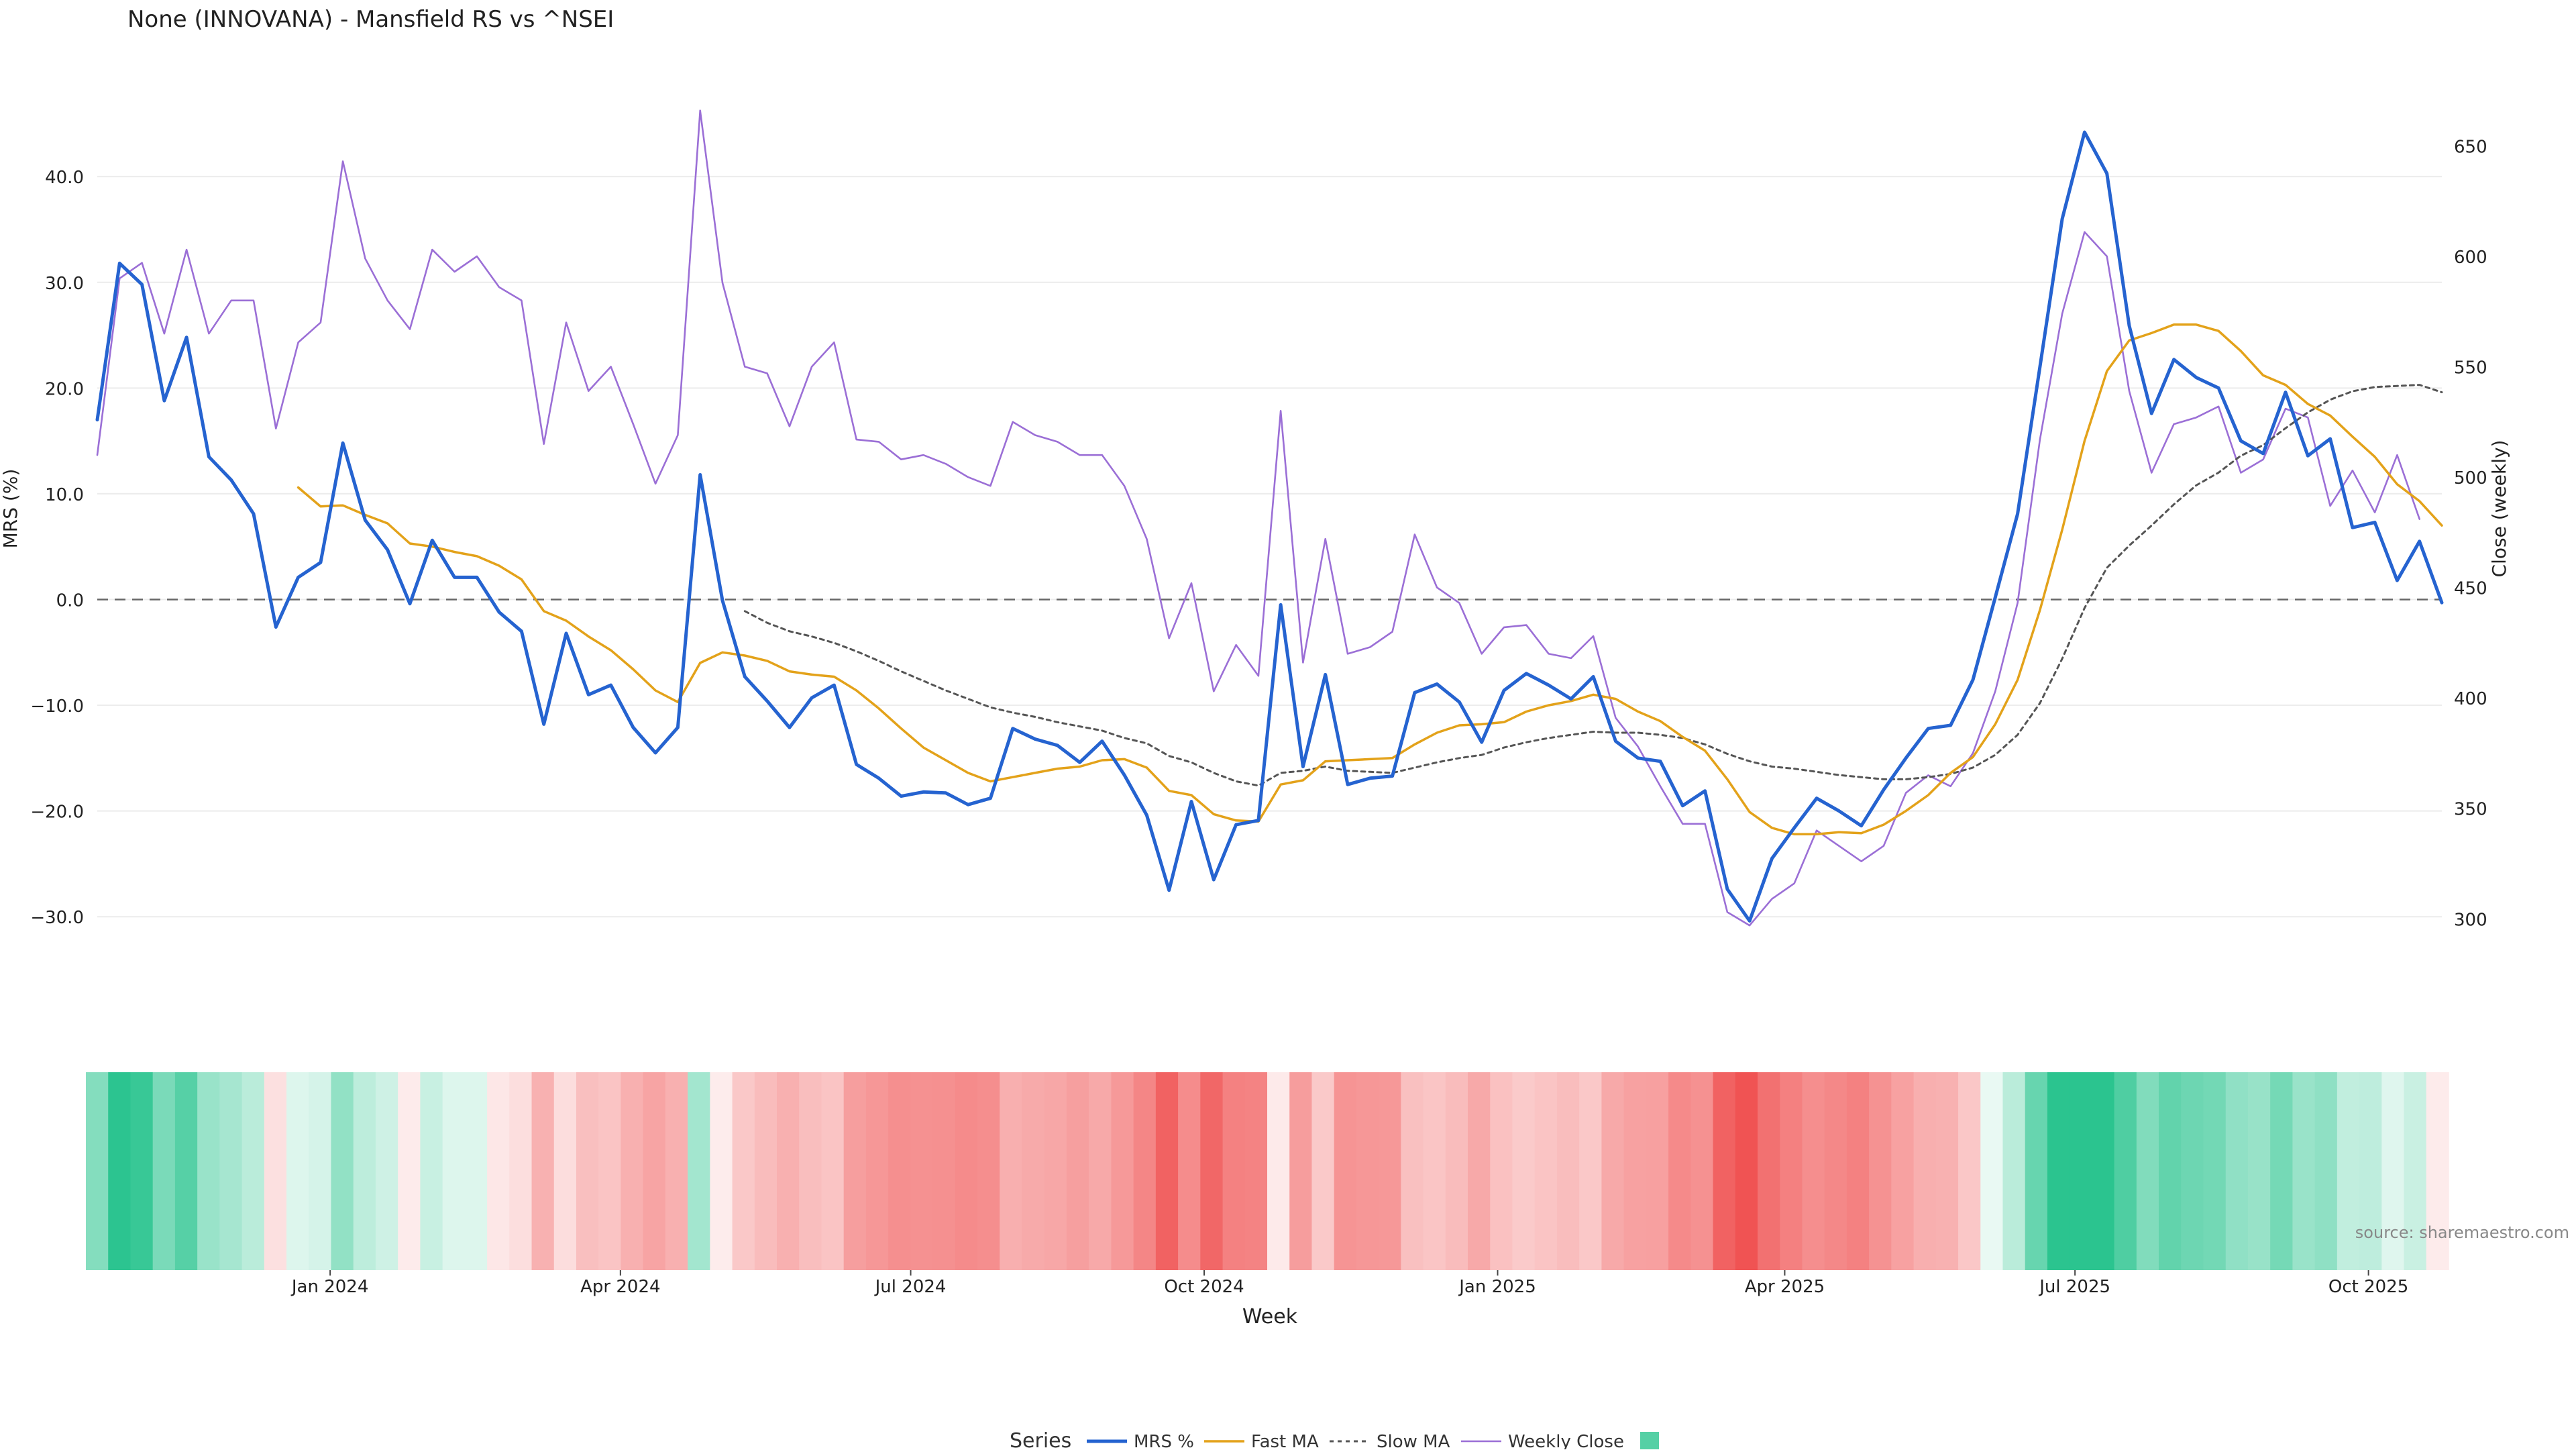 The width and height of the screenshot is (2576, 1452). I want to click on source-note: source: sharemaestro.com, so click(2462, 1233).